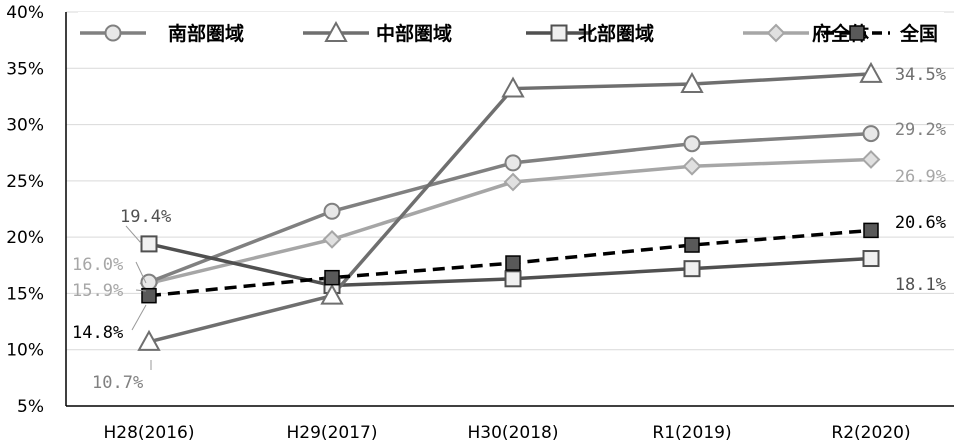  What do you see at coordinates (691, 433) in the screenshot?
I see `x-tick-label: R1(2019)` at bounding box center [691, 433].